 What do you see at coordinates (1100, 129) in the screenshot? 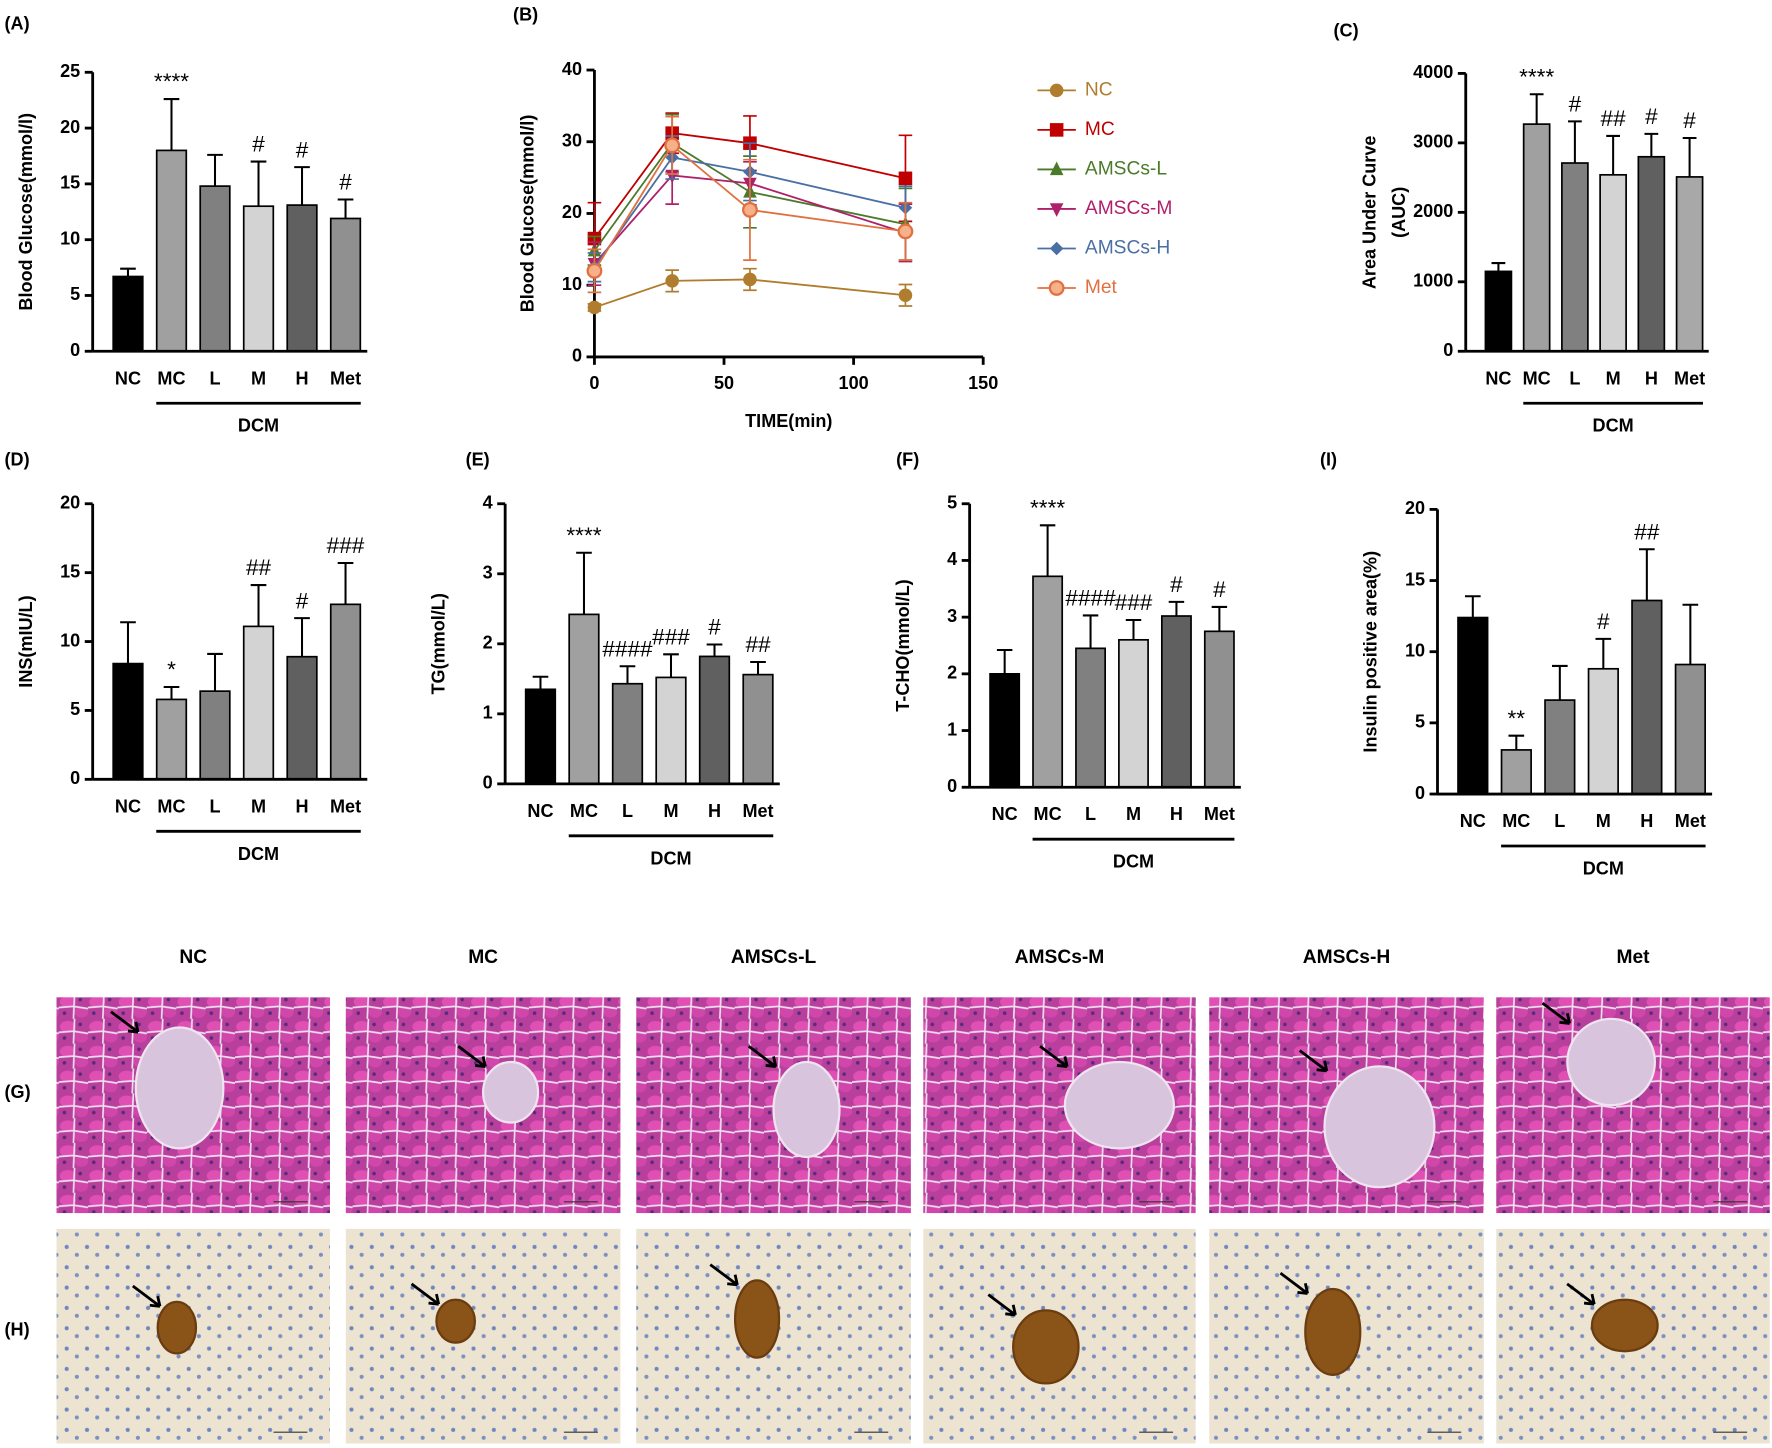
I see `legend-label: MC` at bounding box center [1100, 129].